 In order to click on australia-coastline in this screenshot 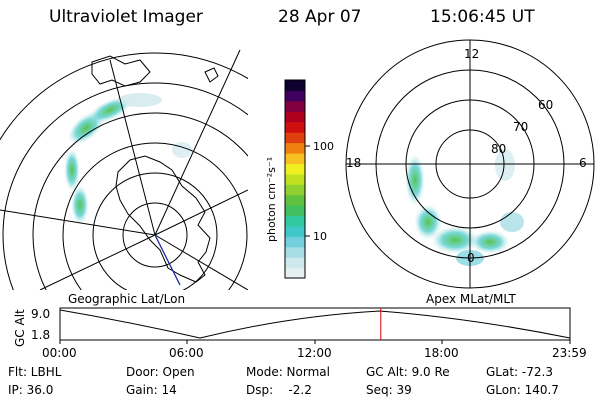, I will do `click(121, 71)`.